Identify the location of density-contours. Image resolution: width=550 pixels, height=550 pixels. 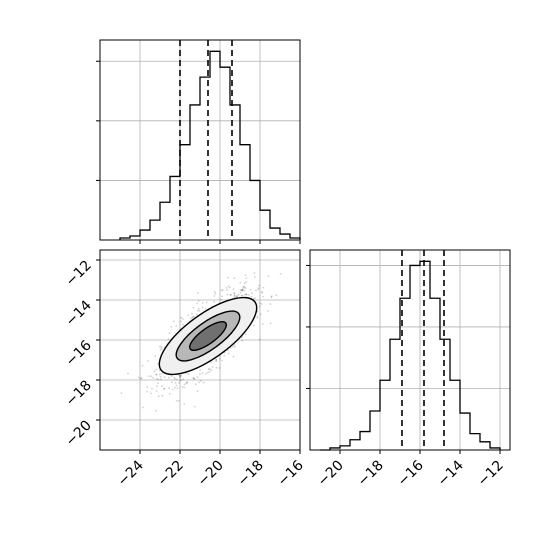
(208, 336).